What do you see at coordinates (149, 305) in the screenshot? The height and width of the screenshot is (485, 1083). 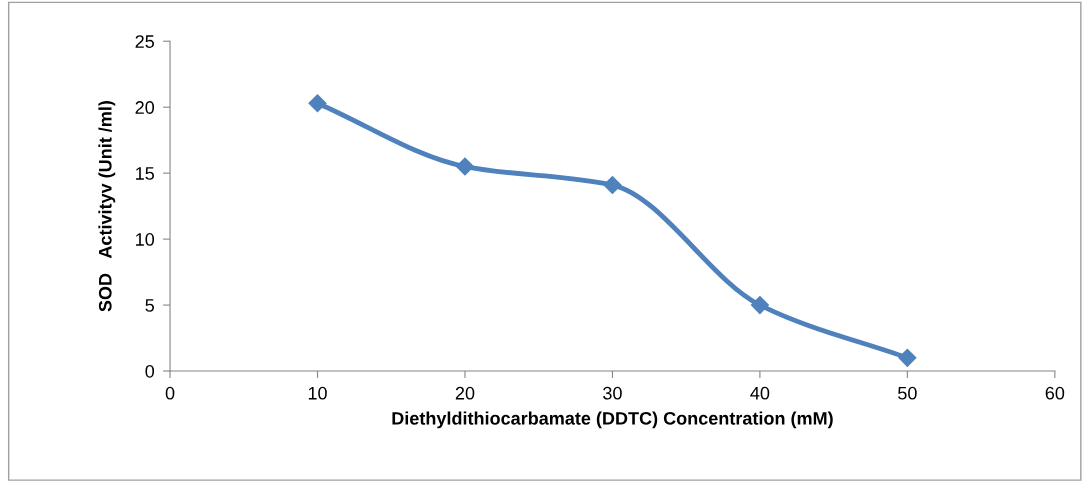 I see `y-tick-label: 5` at bounding box center [149, 305].